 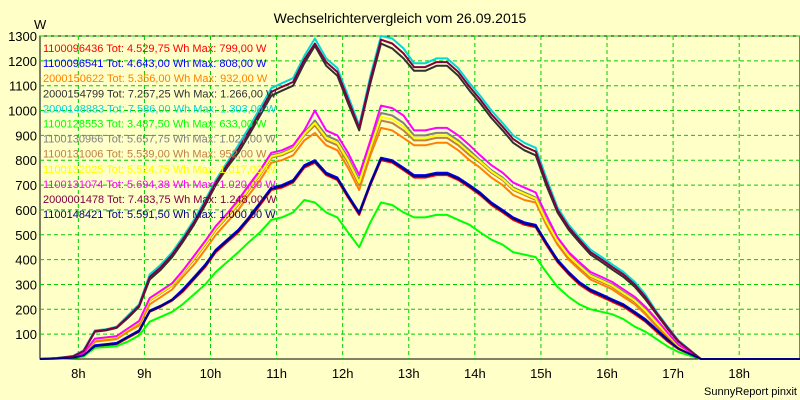 I want to click on y-tick-label: 600, so click(x=26, y=210).